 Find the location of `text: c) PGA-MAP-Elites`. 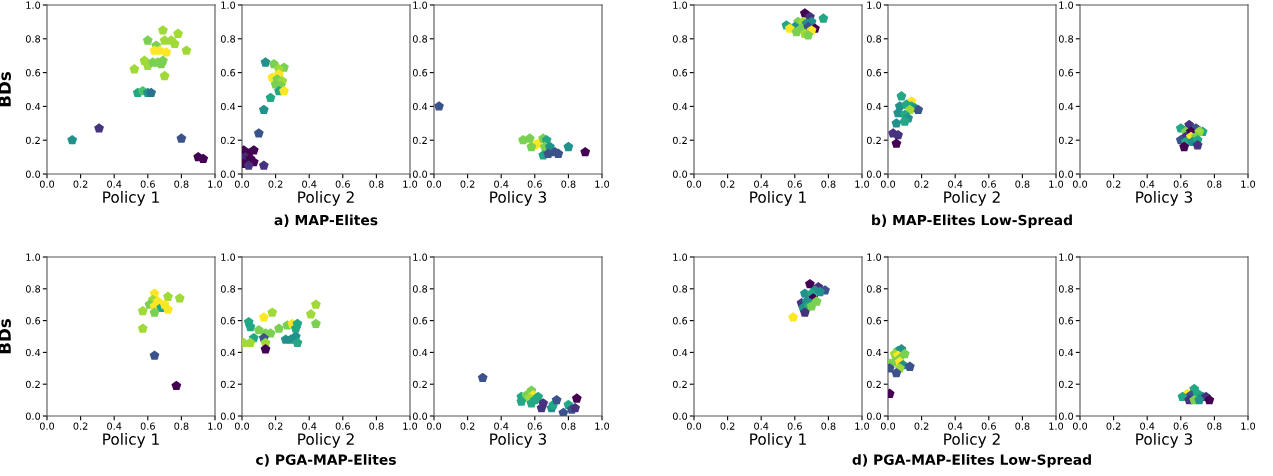

text: c) PGA-MAP-Elites is located at coordinates (326, 460).